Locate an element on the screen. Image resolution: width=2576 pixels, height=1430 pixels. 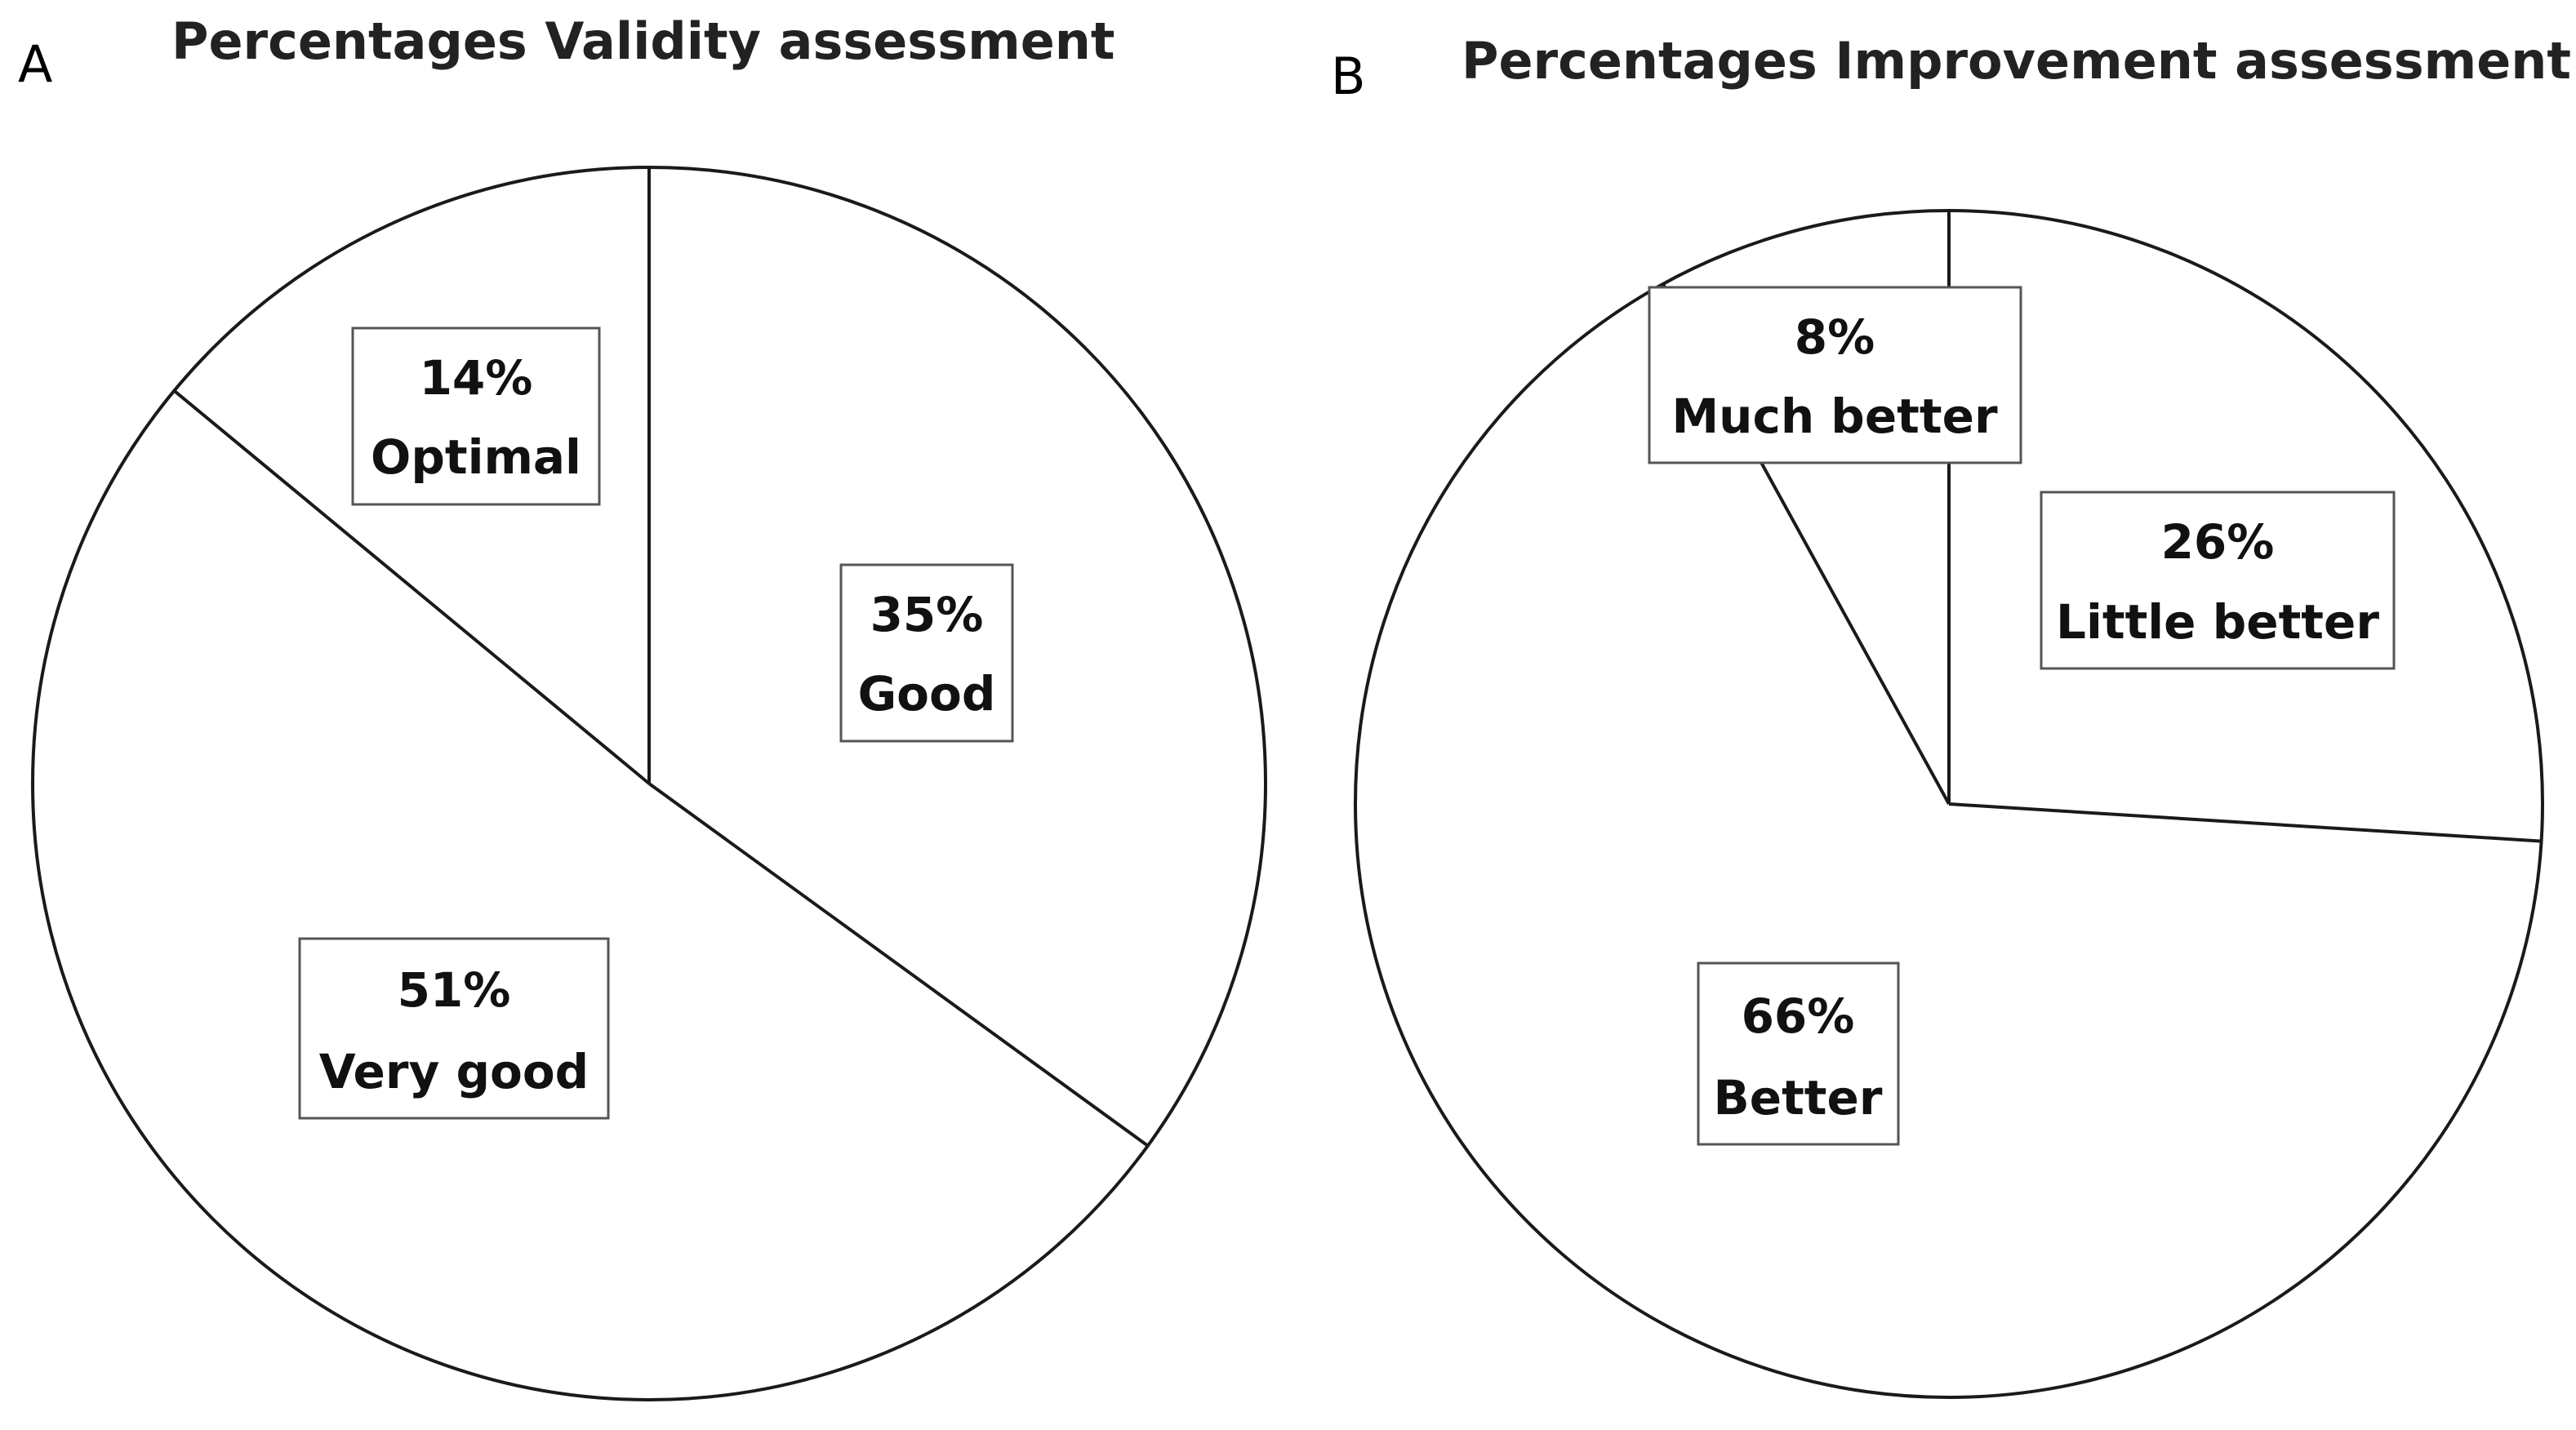
panel-b-category-better: Better is located at coordinates (1799, 1098).